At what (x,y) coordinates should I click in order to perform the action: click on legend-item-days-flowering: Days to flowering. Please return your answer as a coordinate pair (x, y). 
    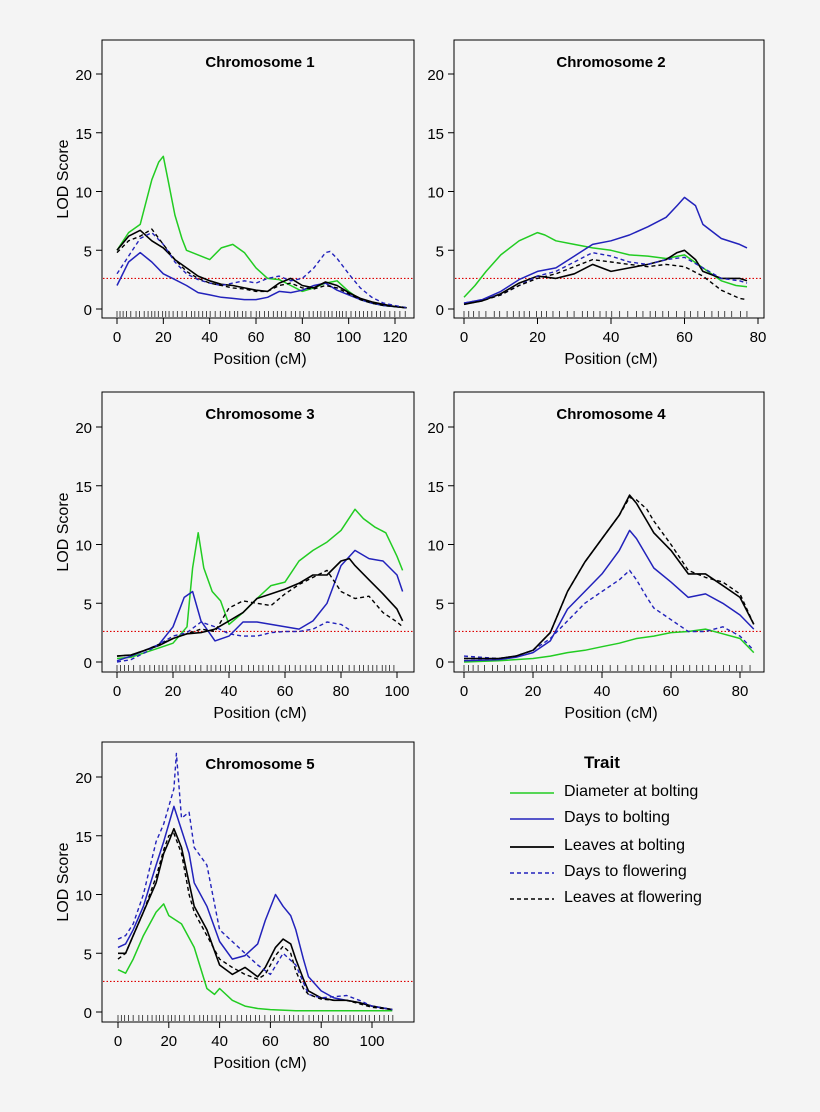
    Looking at the image, I should click on (660, 874).